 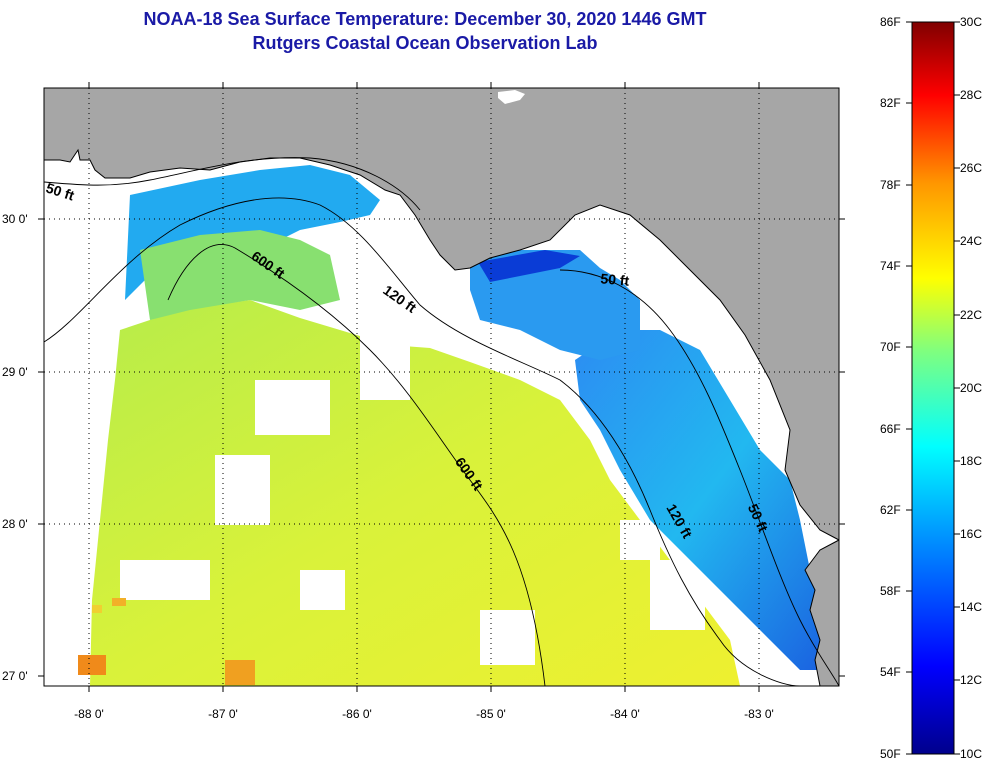 I want to click on colorbar, so click(x=933, y=388).